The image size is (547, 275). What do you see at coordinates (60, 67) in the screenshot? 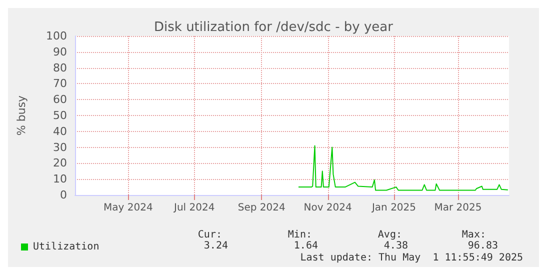
I see `y-tick-label: 80` at bounding box center [60, 67].